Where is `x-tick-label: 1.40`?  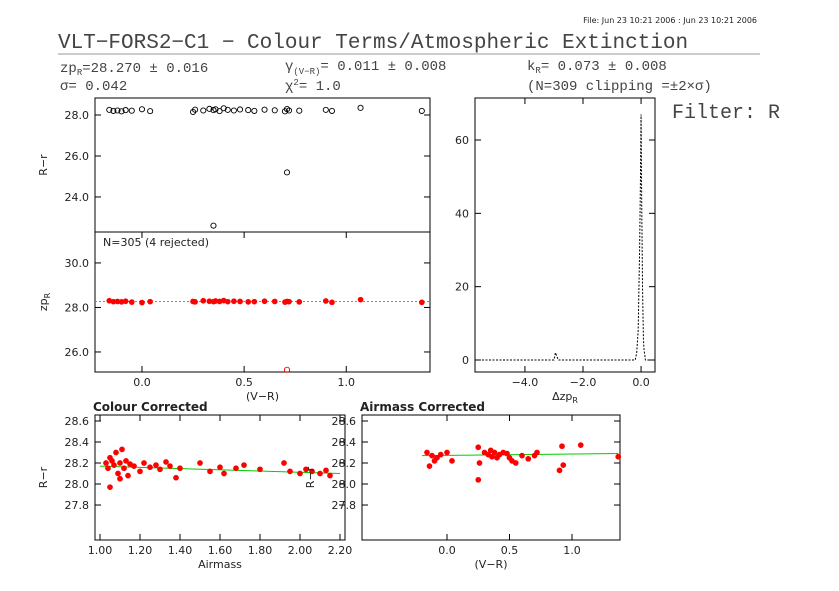
x-tick-label: 1.40 is located at coordinates (180, 550).